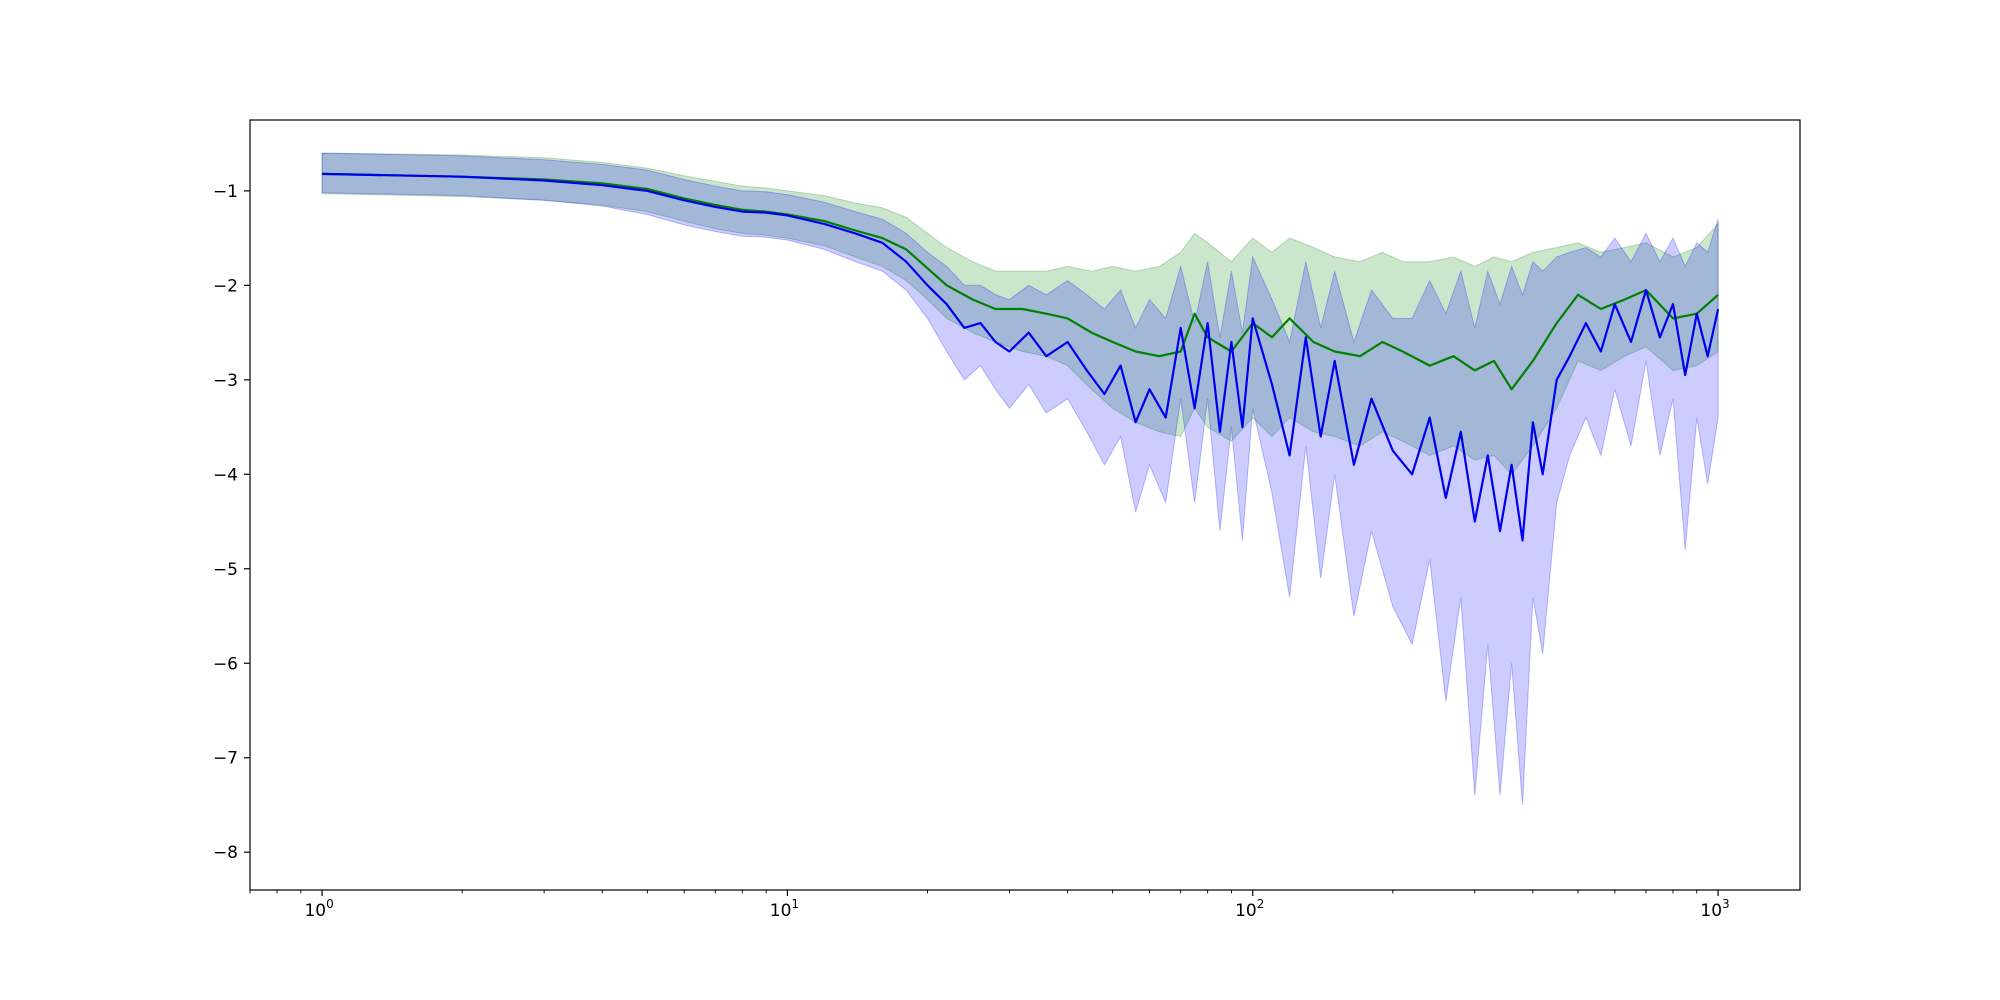 The image size is (2000, 1000). Describe the element at coordinates (225, 475) in the screenshot. I see `y-tick-label: −4` at that location.